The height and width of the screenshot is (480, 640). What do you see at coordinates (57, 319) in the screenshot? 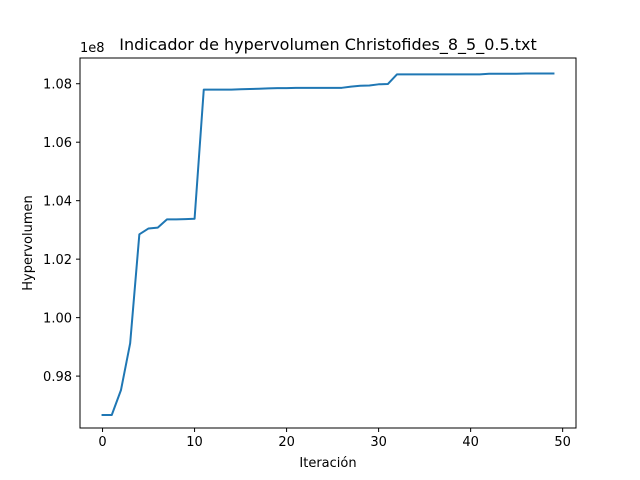
I see `y-tick-label: 1.00` at bounding box center [57, 319].